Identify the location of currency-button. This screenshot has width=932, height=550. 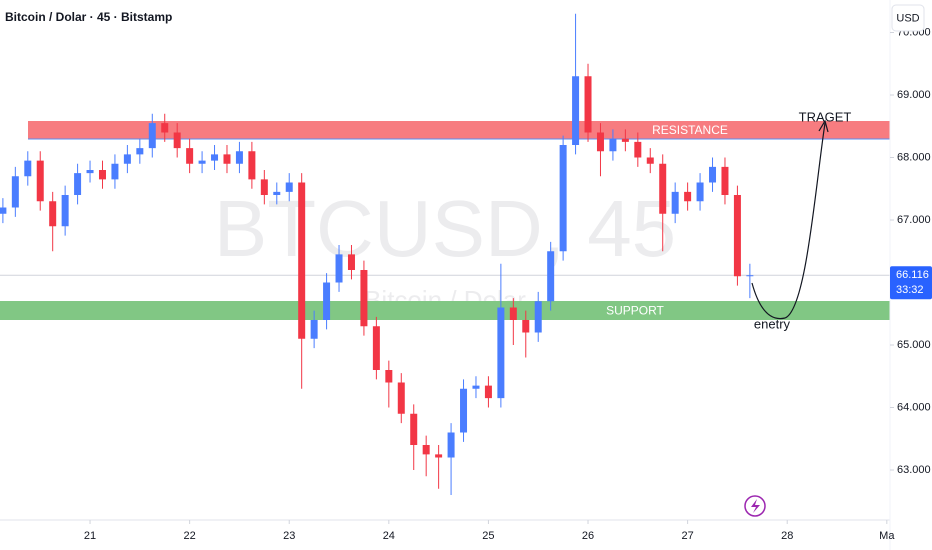
(908, 18).